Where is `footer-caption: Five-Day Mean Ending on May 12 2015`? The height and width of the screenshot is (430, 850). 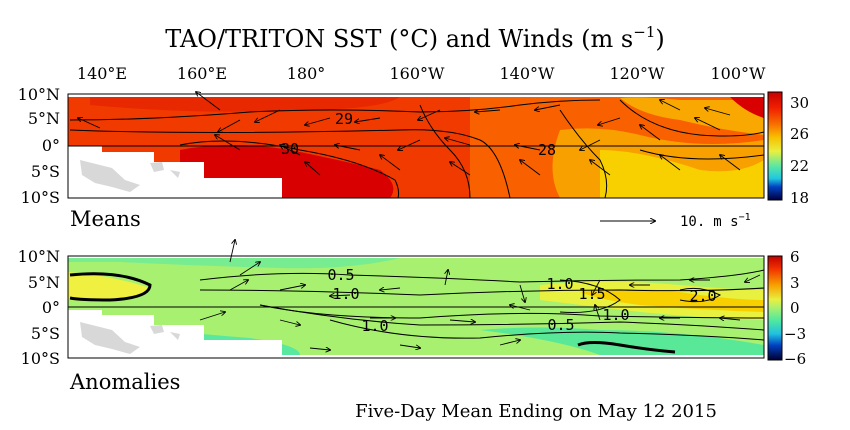
footer-caption: Five-Day Mean Ending on May 12 2015 is located at coordinates (536, 411).